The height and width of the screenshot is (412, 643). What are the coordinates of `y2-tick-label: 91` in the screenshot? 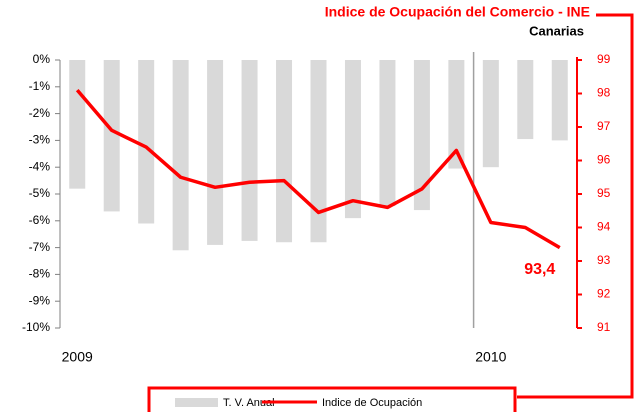 It's located at (604, 327).